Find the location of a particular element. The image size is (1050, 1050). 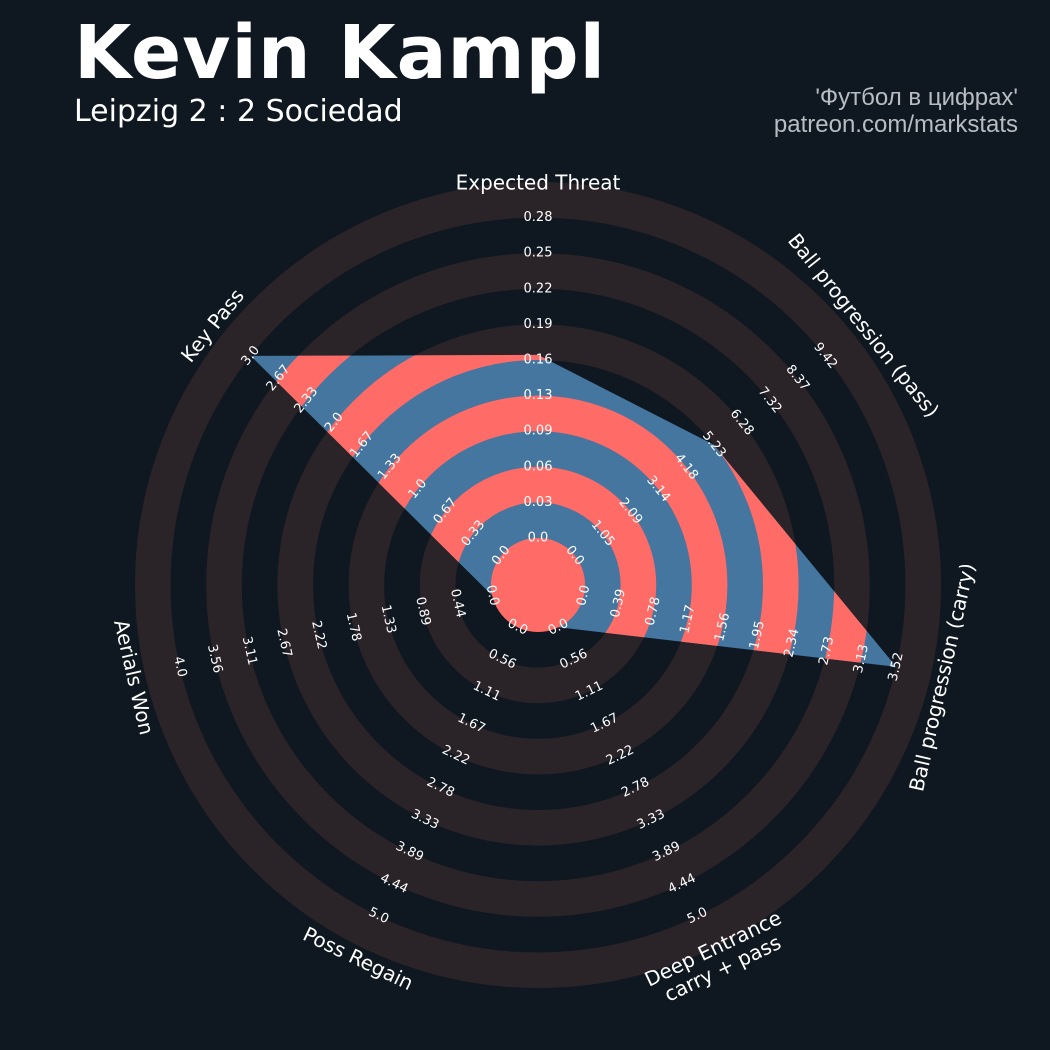

tick-label: 1.56 is located at coordinates (722, 627).